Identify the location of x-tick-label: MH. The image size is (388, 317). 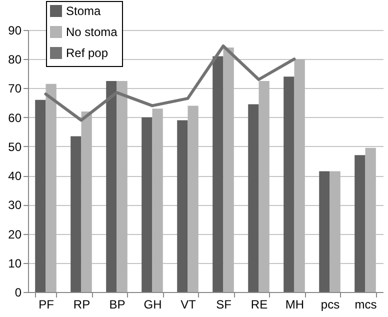
(294, 305).